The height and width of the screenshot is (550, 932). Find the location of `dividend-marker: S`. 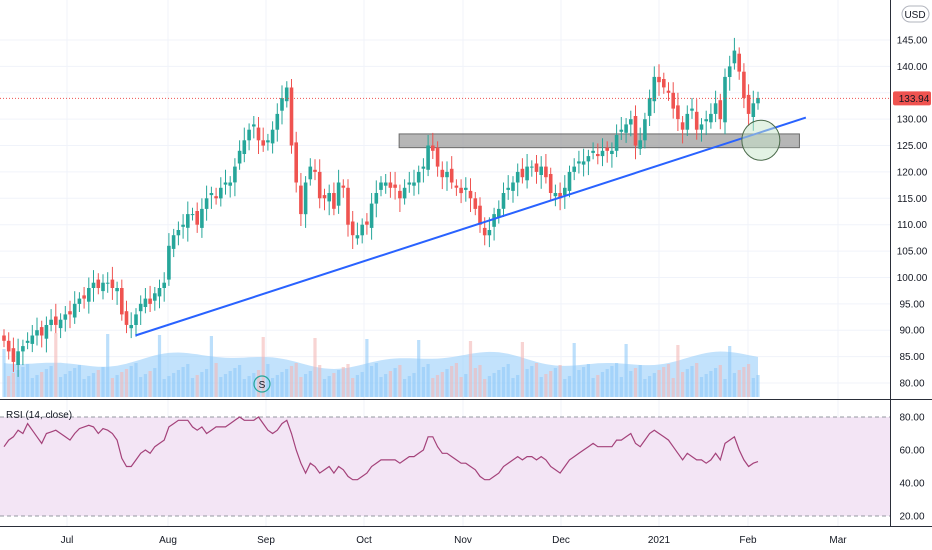

dividend-marker: S is located at coordinates (262, 385).